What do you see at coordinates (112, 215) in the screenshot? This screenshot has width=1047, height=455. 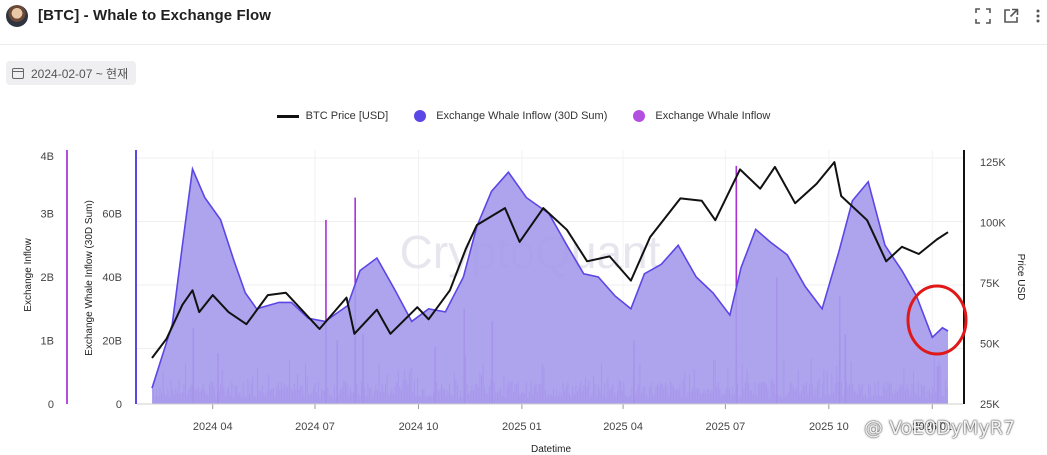 I see `y-tick-label-inner: 60B` at bounding box center [112, 215].